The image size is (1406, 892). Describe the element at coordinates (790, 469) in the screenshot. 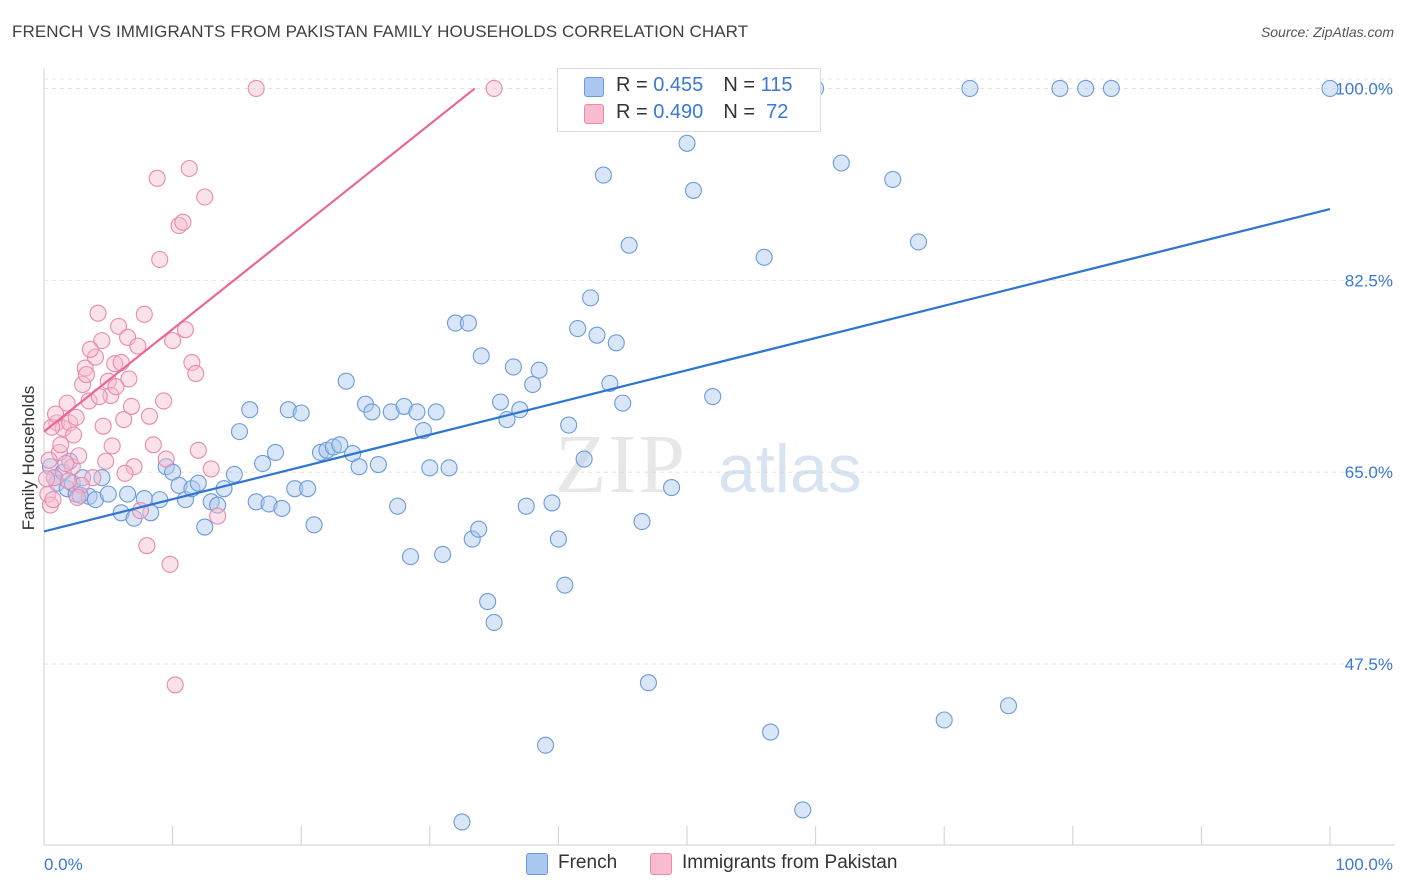

I see `watermark-atlas: atlas` at that location.